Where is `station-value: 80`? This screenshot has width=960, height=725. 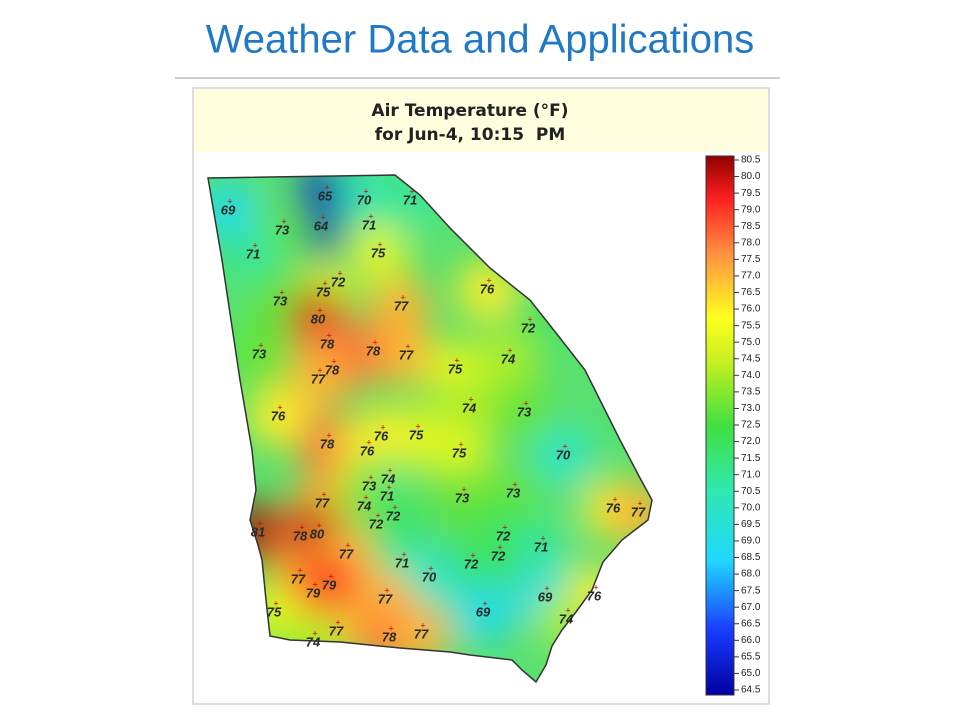 station-value: 80 is located at coordinates (318, 318).